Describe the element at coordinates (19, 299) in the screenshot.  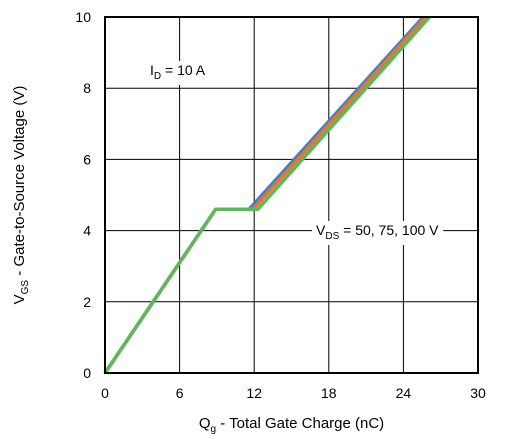
I see `y-axis-title-main: V` at that location.